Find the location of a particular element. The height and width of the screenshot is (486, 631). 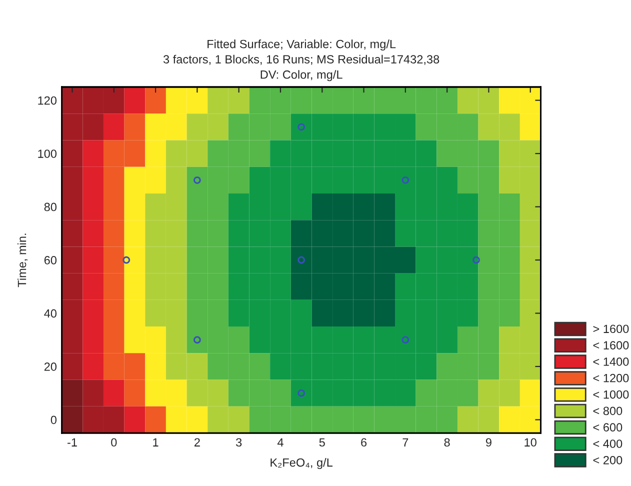

color-bar-label: < 1600 is located at coordinates (611, 345).